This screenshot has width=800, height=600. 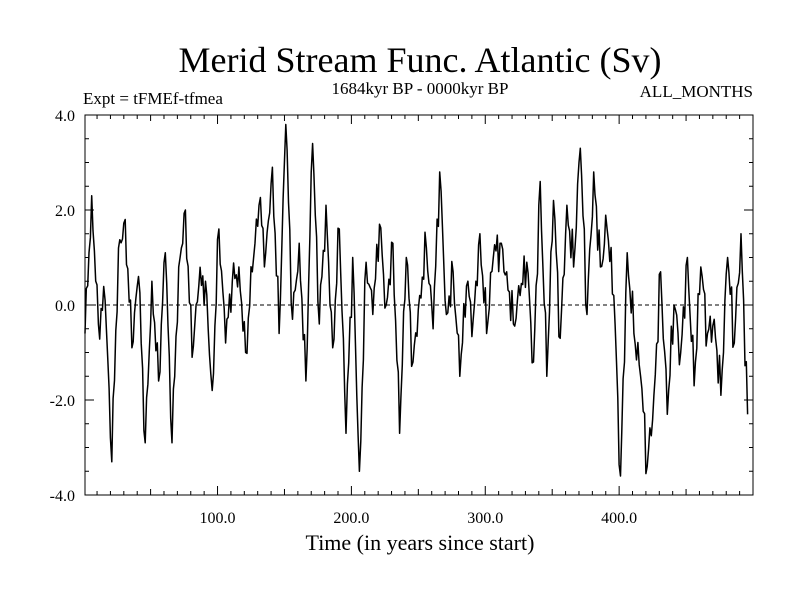 I want to click on x-tick-label: 100.0, so click(x=218, y=518).